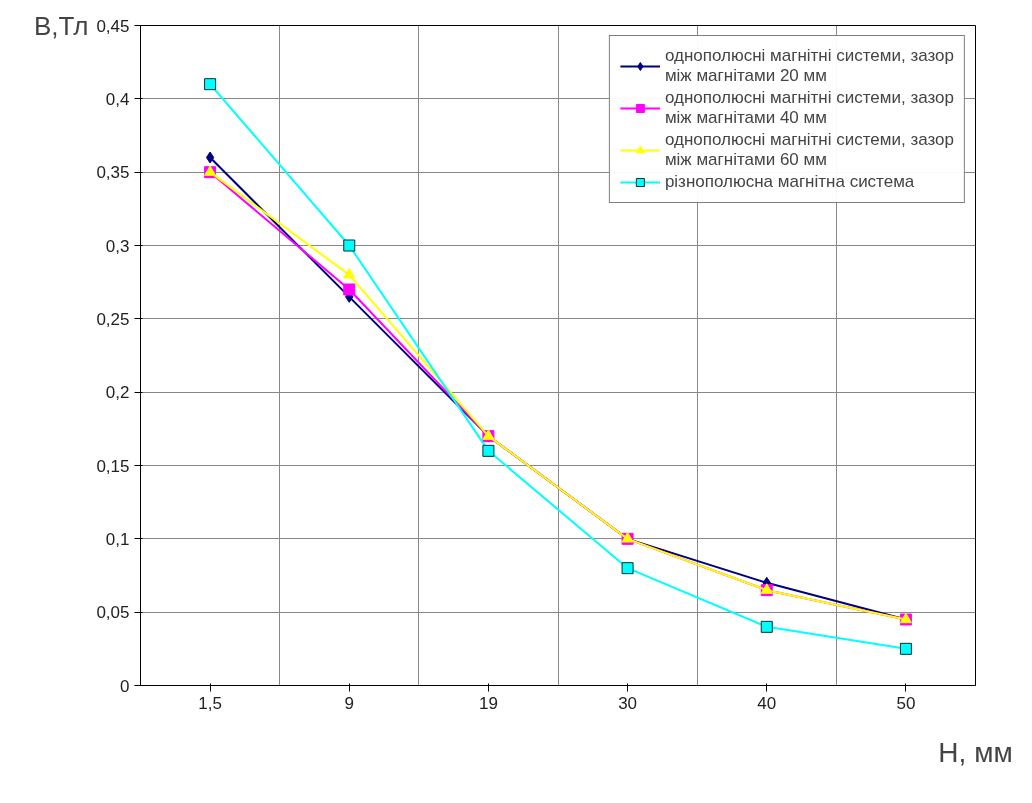 The width and height of the screenshot is (1032, 803). Describe the element at coordinates (61, 25) in the screenshot. I see `y-axis-title: B,Тл` at that location.